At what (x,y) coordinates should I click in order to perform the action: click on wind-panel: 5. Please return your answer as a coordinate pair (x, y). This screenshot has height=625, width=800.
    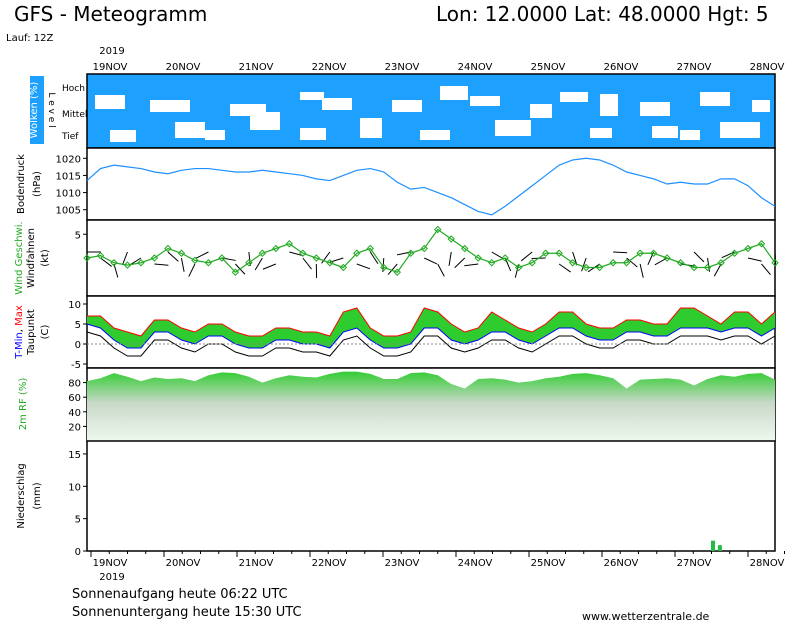
    Looking at the image, I should click on (427, 258).